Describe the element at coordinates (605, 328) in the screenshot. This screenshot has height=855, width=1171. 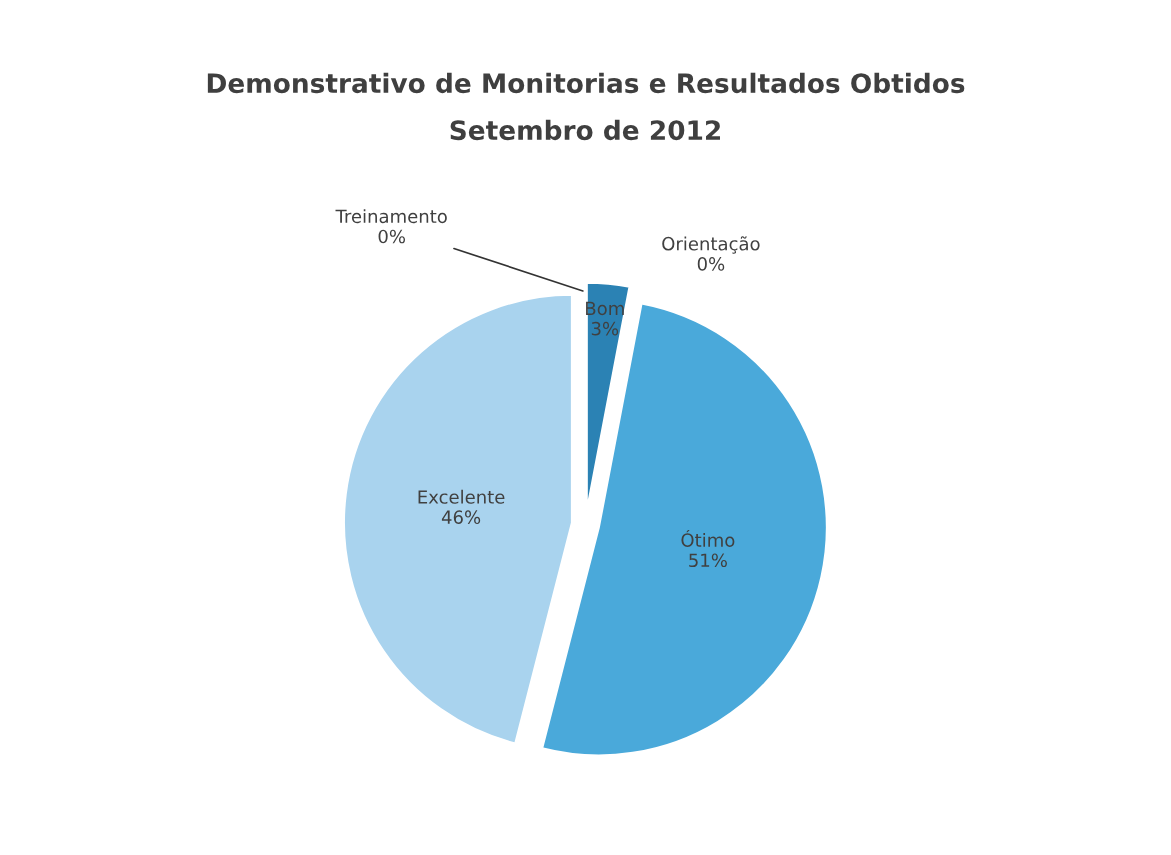
I see `data-label: 3%` at that location.